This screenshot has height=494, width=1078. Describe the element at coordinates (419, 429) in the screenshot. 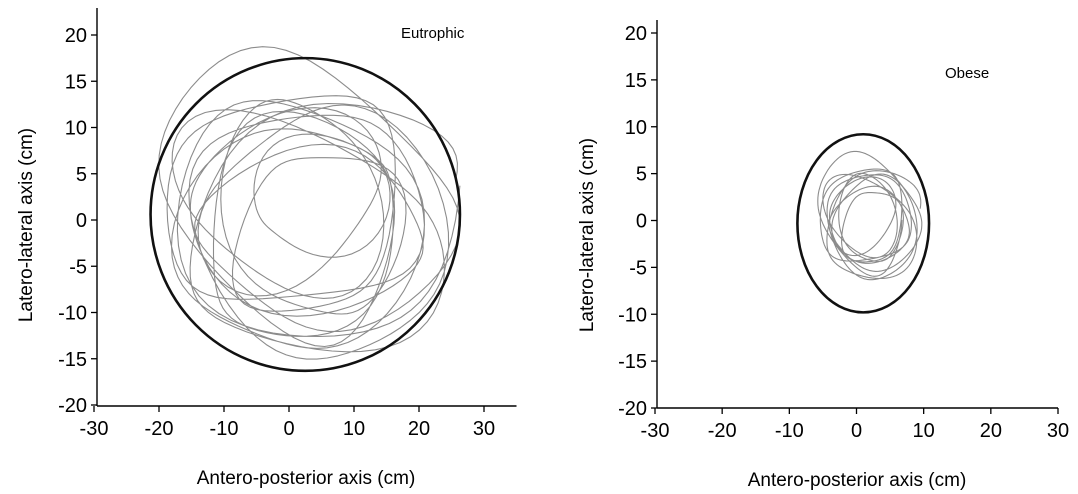

I see `eutrophic-xtick-label: 20` at that location.